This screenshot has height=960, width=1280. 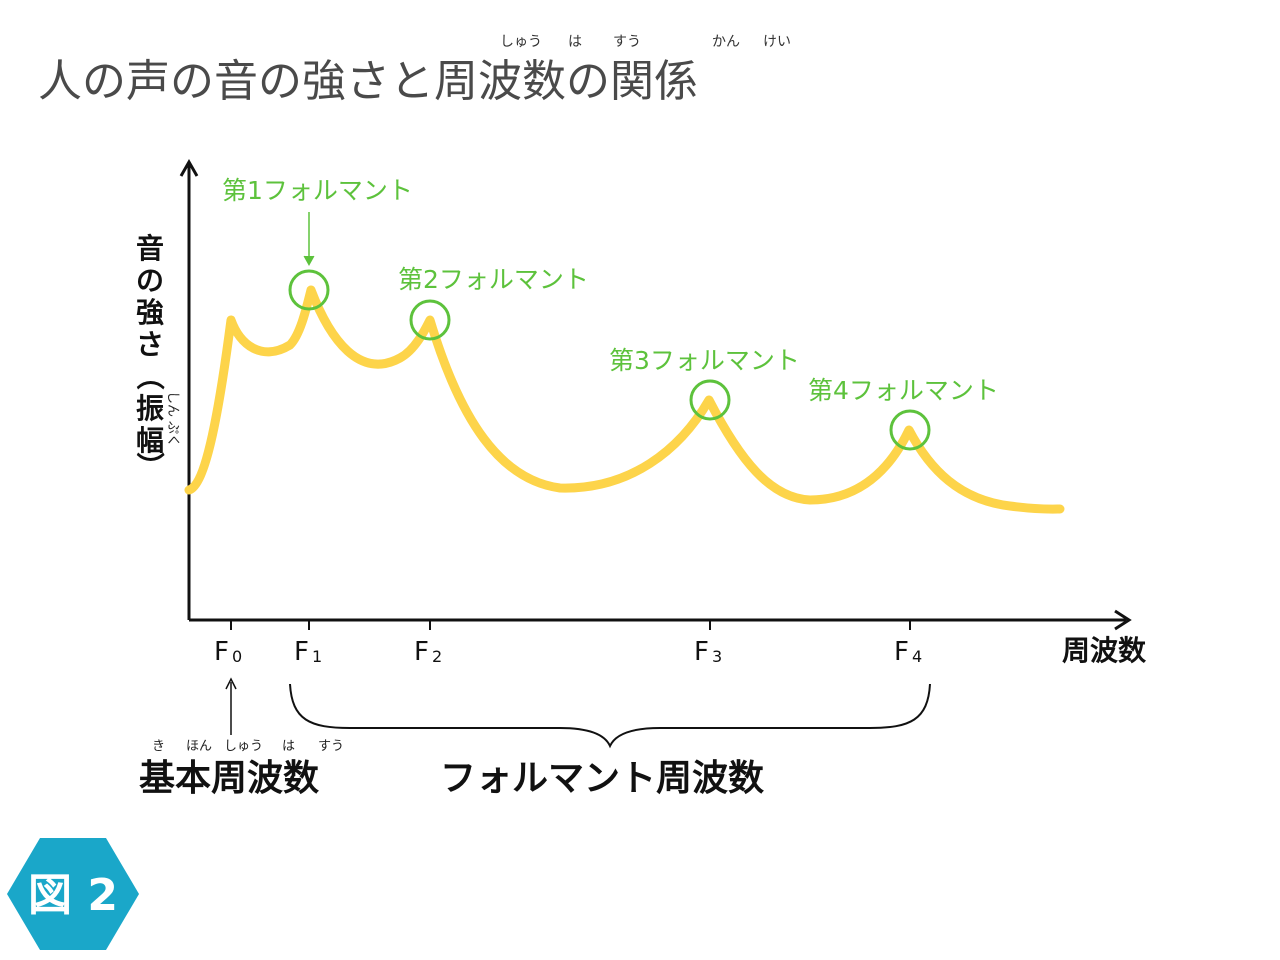 What do you see at coordinates (903, 390) in the screenshot?
I see `formant-4-label: 第4フォルマント` at bounding box center [903, 390].